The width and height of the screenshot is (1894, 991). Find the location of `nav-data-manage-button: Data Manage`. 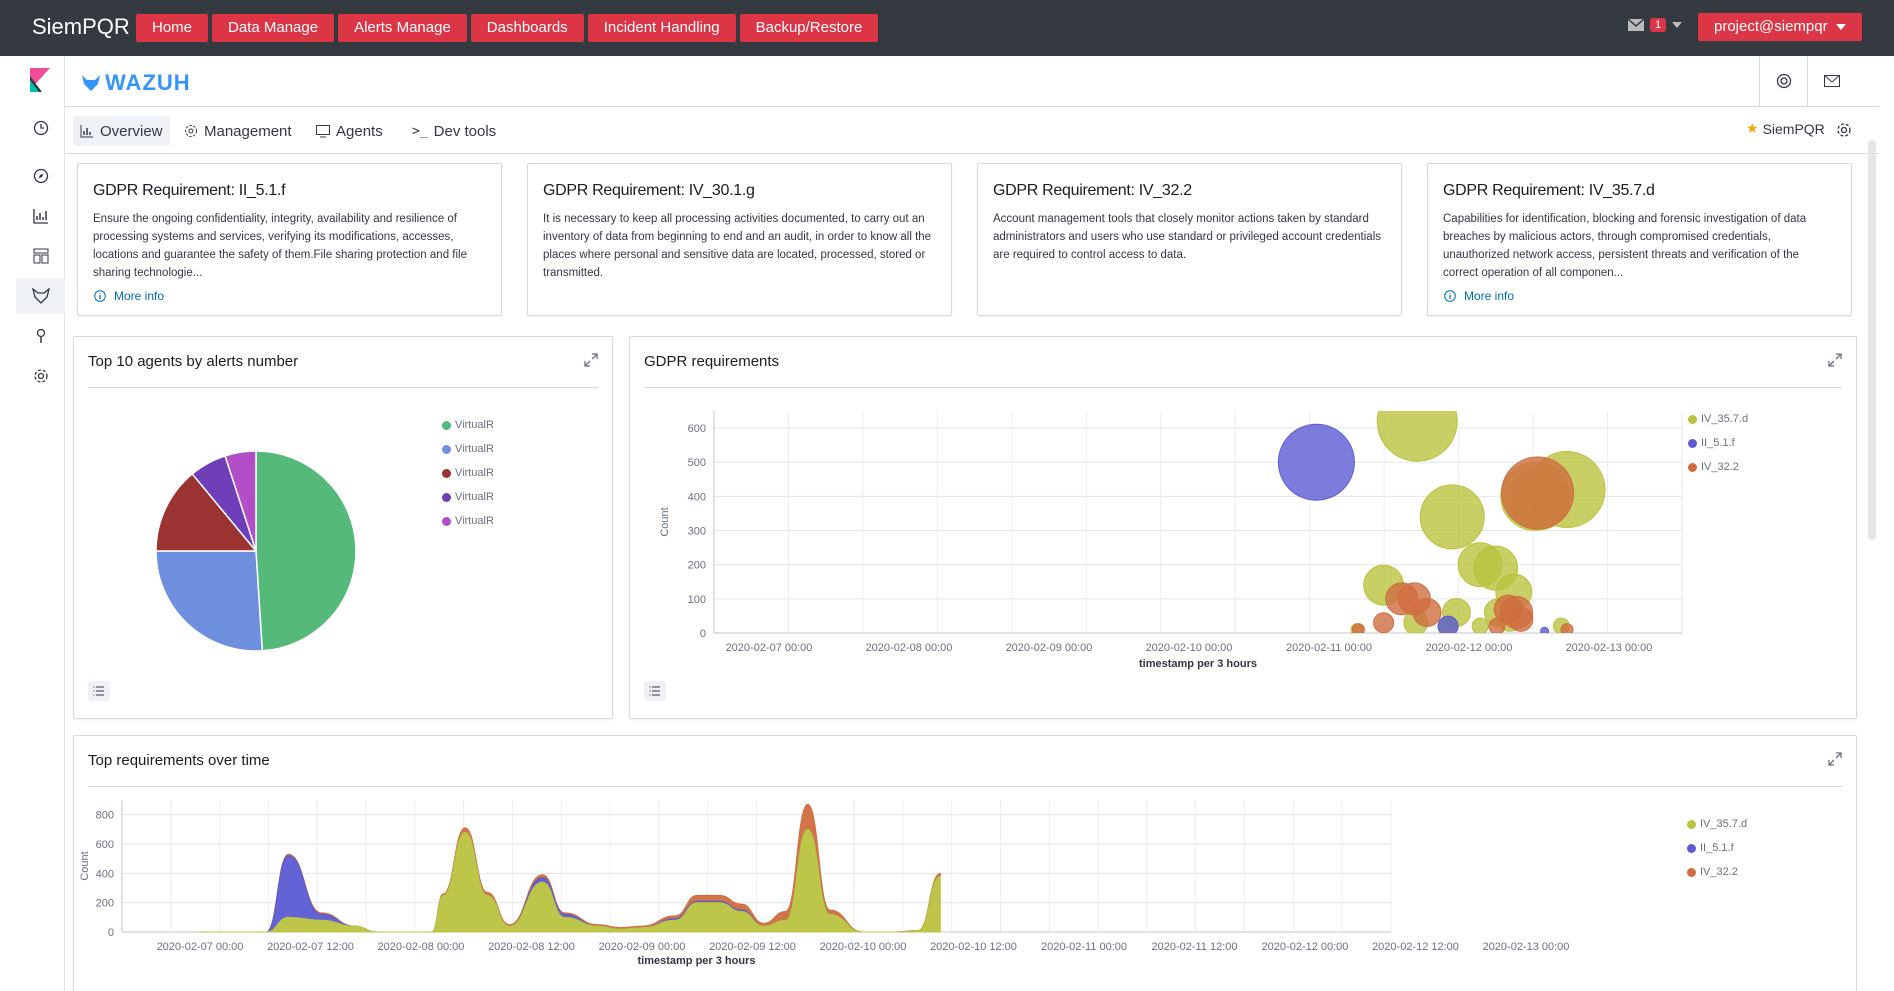

nav-data-manage-button: Data Manage is located at coordinates (273, 28).